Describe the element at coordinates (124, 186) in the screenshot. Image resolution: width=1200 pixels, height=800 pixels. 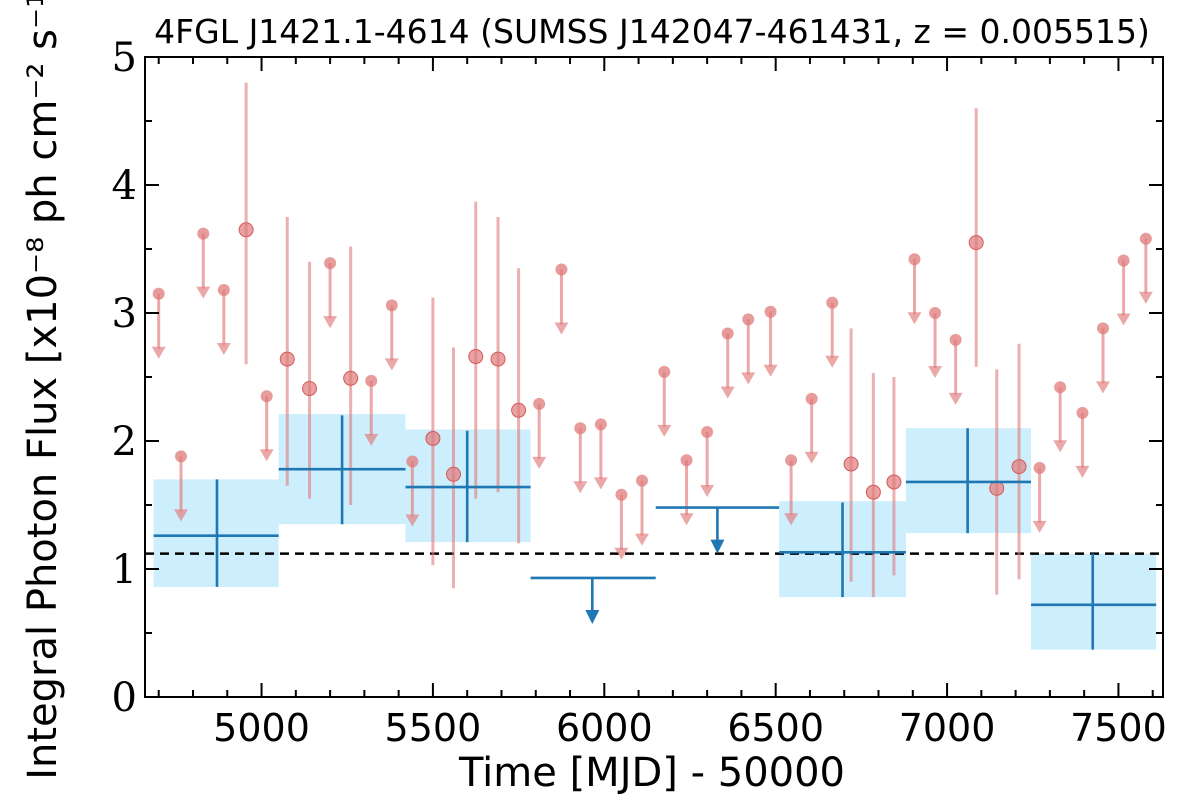
I see `y-tick-label-4: 4` at that location.